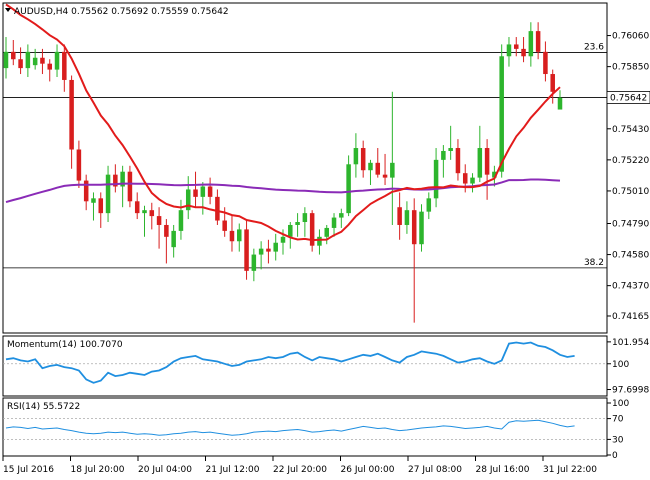 The height and width of the screenshot is (480, 650). I want to click on price-tick-label: 0.75430, so click(630, 130).